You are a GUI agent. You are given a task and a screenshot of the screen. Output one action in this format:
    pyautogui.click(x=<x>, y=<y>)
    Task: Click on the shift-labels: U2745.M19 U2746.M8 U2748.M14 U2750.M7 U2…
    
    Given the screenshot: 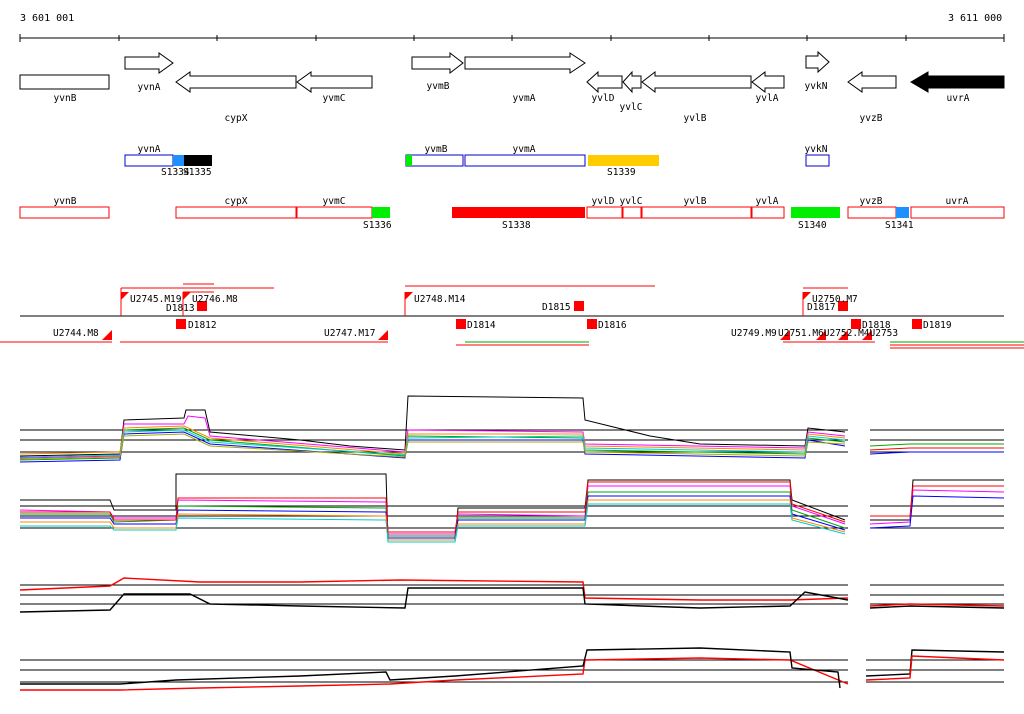 What is the action you would take?
    pyautogui.click(x=502, y=316)
    